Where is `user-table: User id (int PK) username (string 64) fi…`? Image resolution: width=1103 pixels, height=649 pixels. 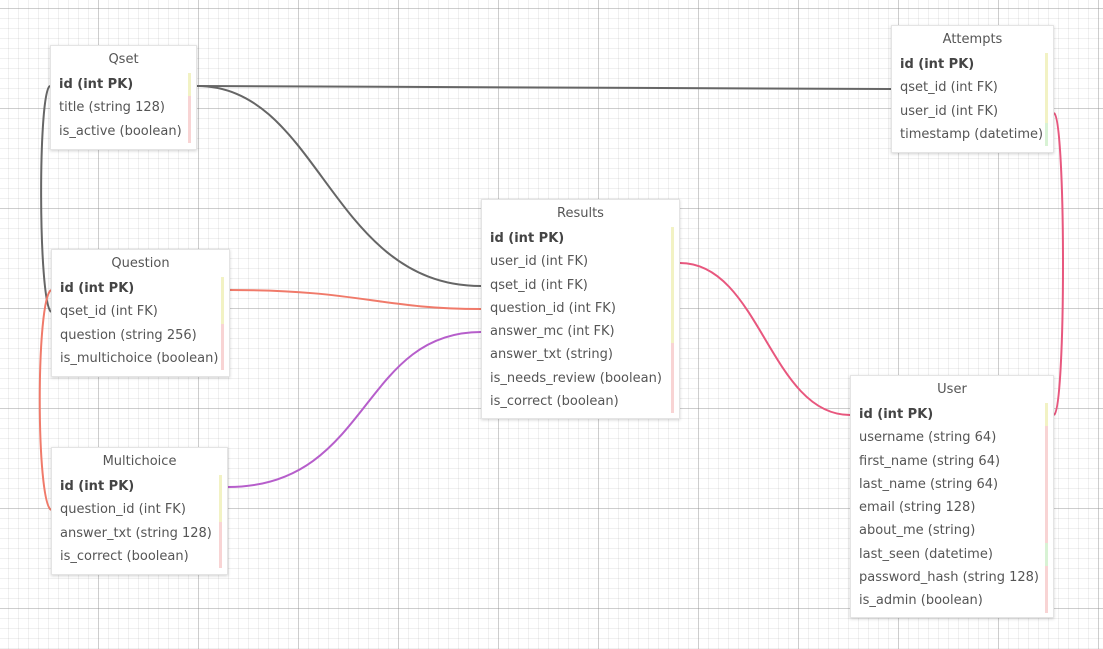 user-table: User id (int PK) username (string 64) fi… is located at coordinates (952, 496).